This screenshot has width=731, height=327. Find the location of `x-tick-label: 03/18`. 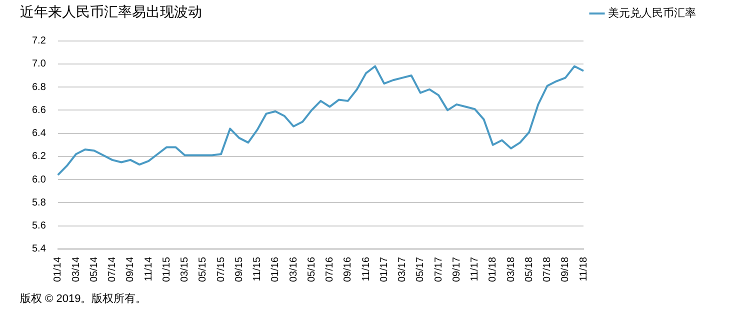

x-tick-label: 03/18 is located at coordinates (511, 269).